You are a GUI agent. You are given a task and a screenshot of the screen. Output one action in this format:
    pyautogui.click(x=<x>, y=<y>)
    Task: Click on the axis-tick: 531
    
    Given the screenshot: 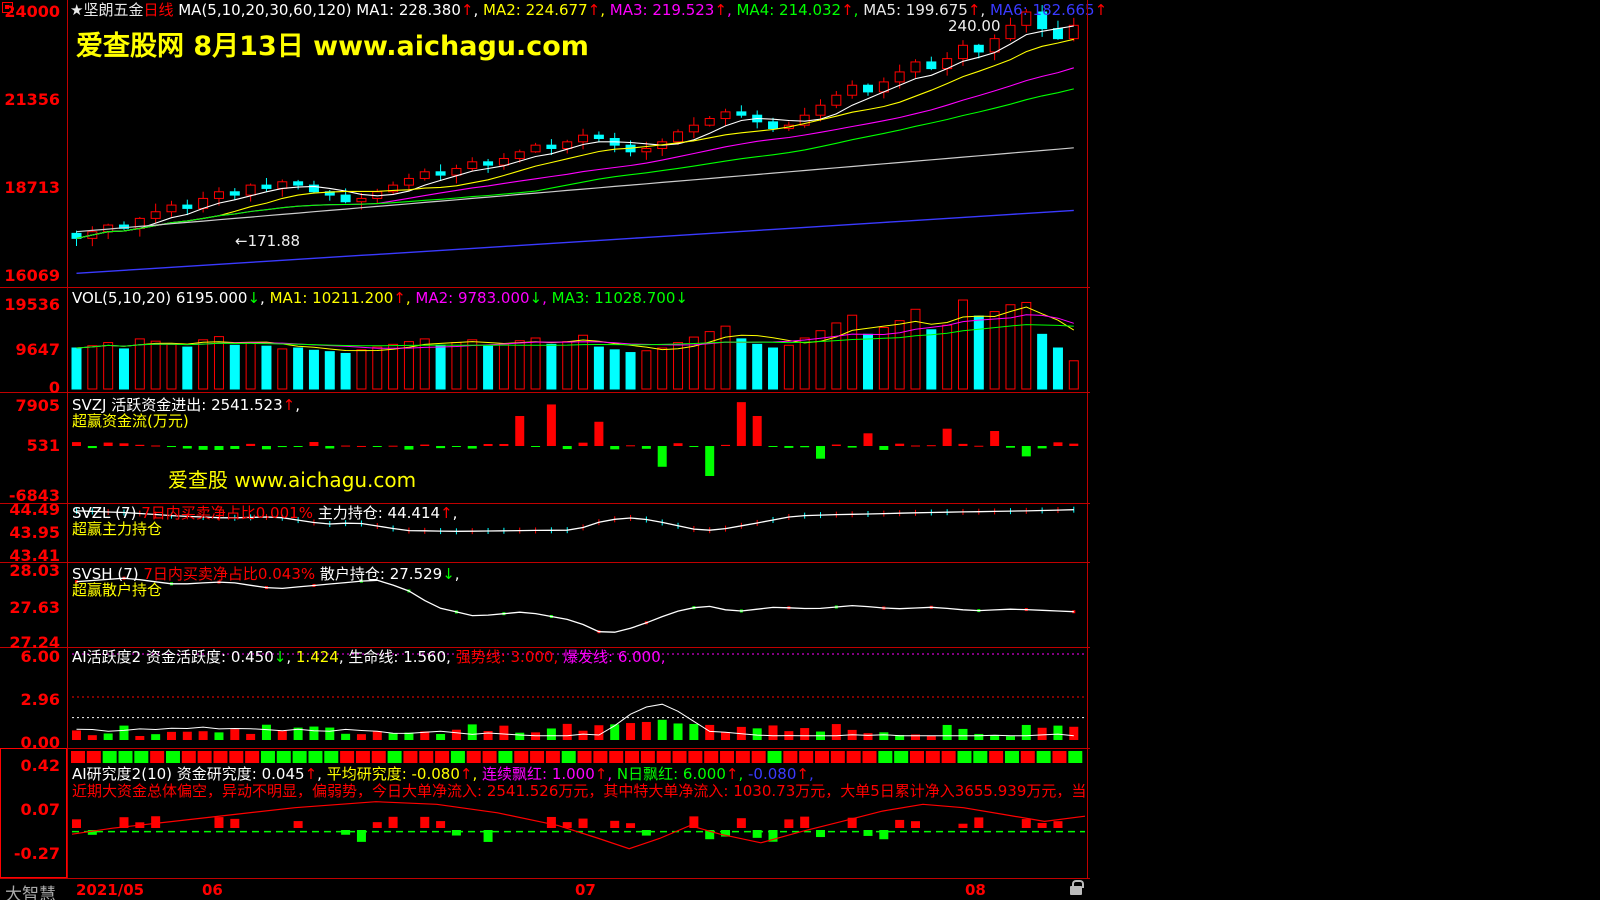 What is the action you would take?
    pyautogui.click(x=43, y=445)
    